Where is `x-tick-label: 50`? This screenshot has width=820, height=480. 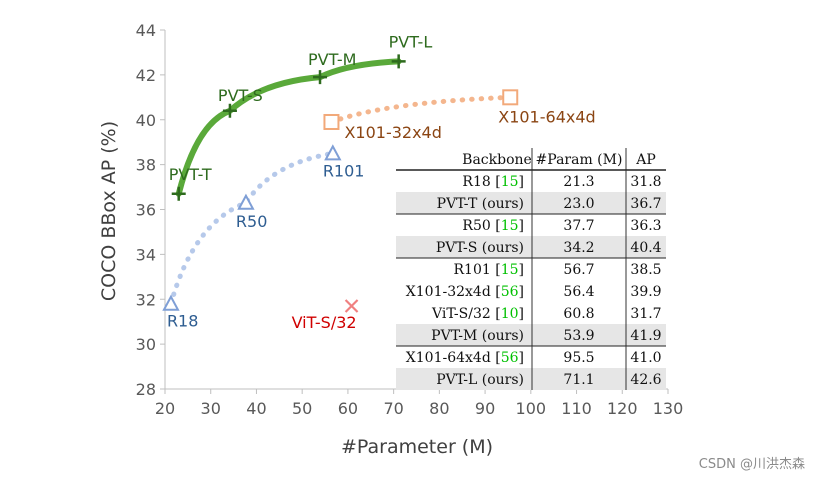
x-tick-label: 50 is located at coordinates (302, 408).